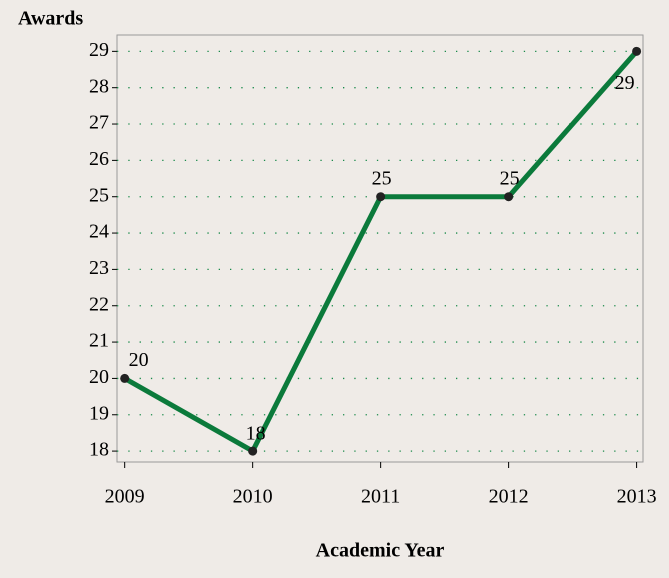 Image resolution: width=669 pixels, height=578 pixels. What do you see at coordinates (253, 497) in the screenshot?
I see `x-tick-label: 2010` at bounding box center [253, 497].